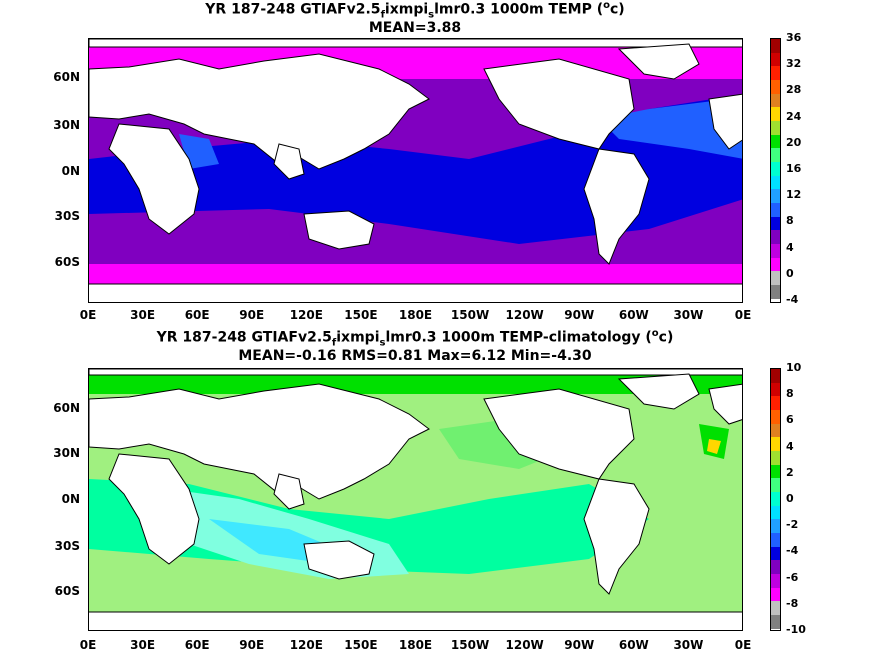 The height and width of the screenshot is (656, 875). What do you see at coordinates (415, 645) in the screenshot?
I see `bottom-lon-label: 180E` at bounding box center [415, 645].